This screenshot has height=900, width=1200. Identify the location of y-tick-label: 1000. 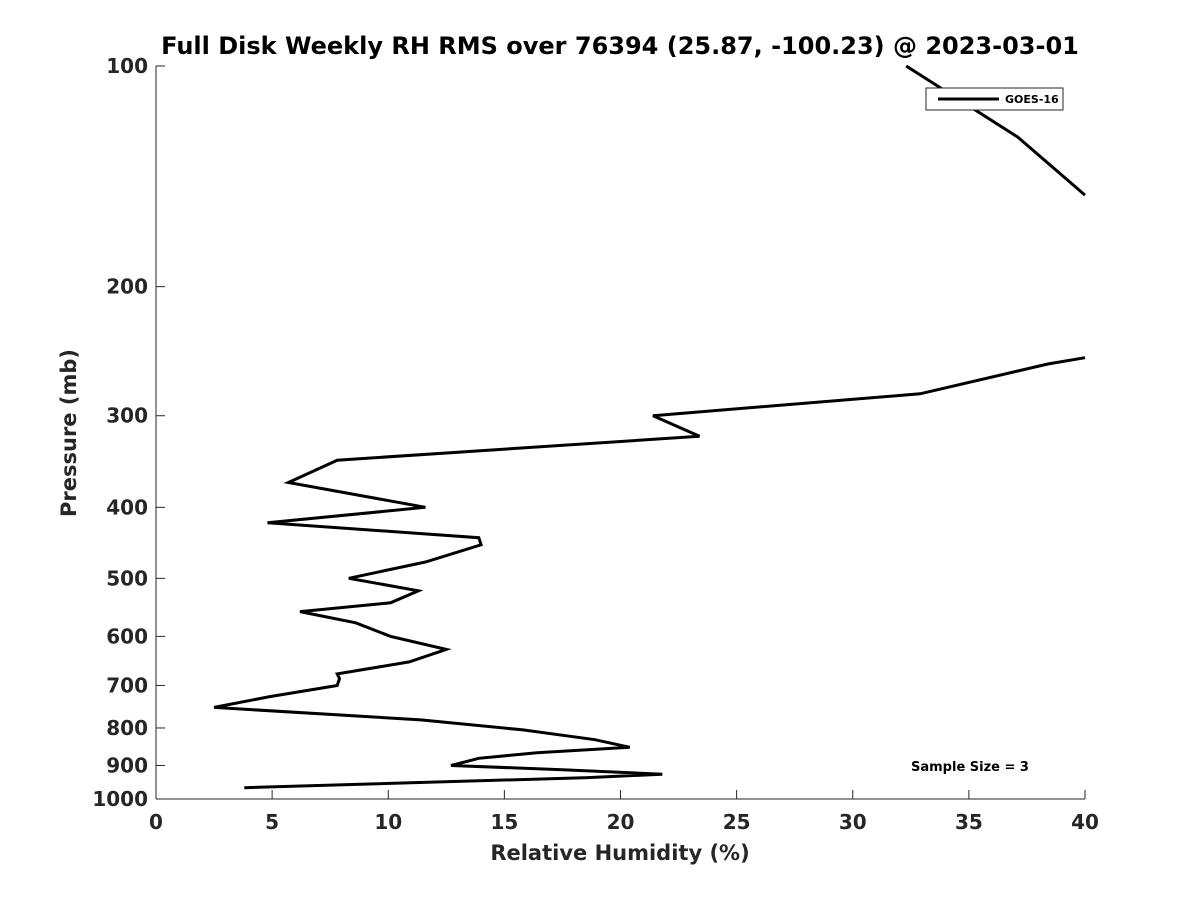
(120, 799).